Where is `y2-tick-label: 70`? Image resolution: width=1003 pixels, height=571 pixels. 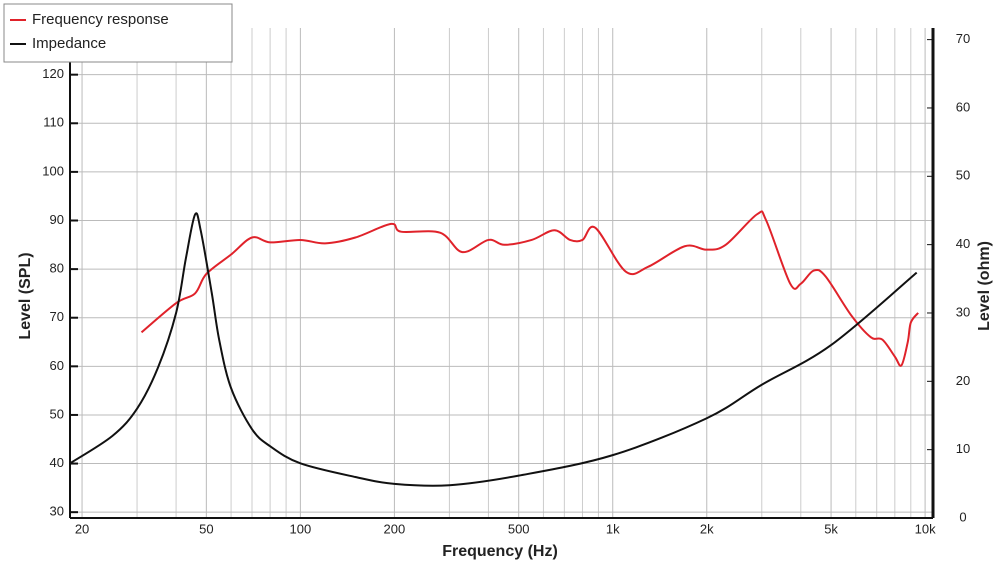
y2-tick-label: 70 is located at coordinates (963, 38).